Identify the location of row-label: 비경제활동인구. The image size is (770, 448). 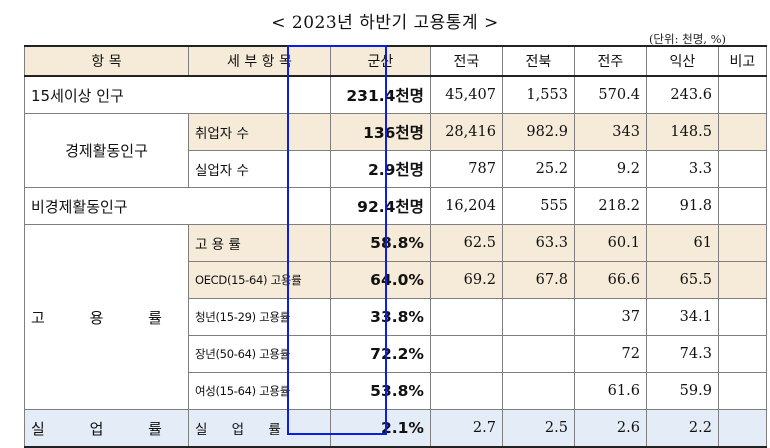
(177, 206).